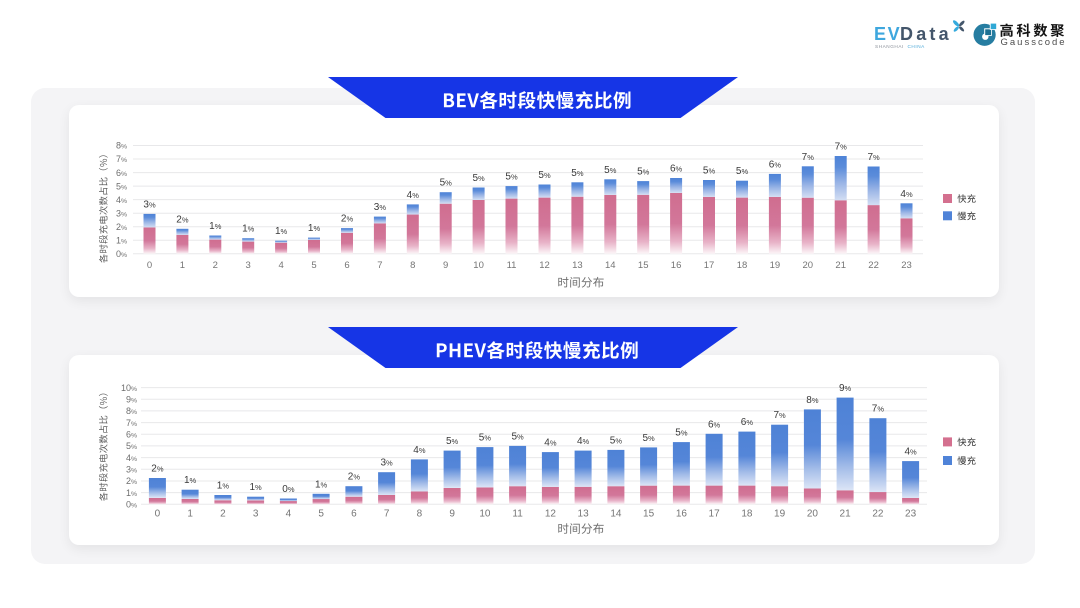 This screenshot has width=1080, height=608. Describe the element at coordinates (223, 513) in the screenshot. I see `svg-text: 2` at that location.